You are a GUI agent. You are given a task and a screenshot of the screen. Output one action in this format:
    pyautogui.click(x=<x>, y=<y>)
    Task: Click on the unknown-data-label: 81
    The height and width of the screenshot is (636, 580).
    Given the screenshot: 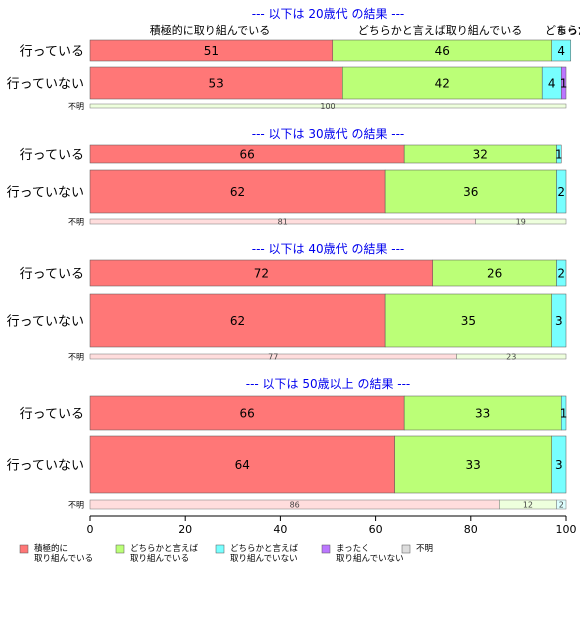 What is the action you would take?
    pyautogui.click(x=283, y=222)
    